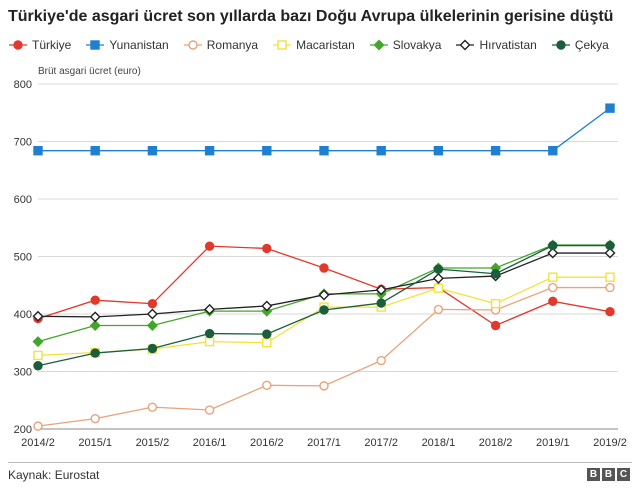 This screenshot has height=494, width=640. I want to click on legend-item: Macaristan, so click(313, 45).